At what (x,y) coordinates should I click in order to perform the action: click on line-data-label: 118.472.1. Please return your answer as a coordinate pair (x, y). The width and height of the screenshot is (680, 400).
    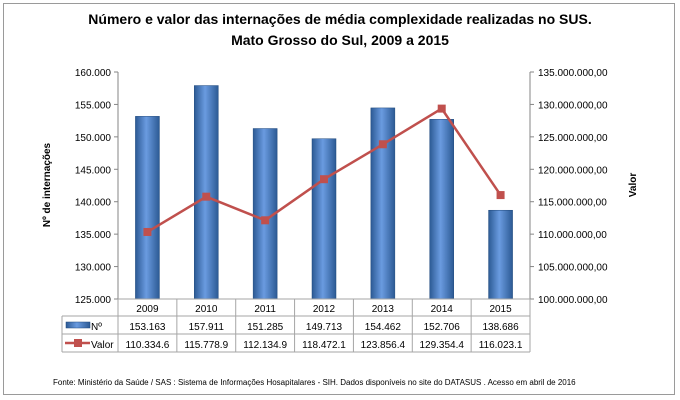
    Looking at the image, I should click on (324, 345).